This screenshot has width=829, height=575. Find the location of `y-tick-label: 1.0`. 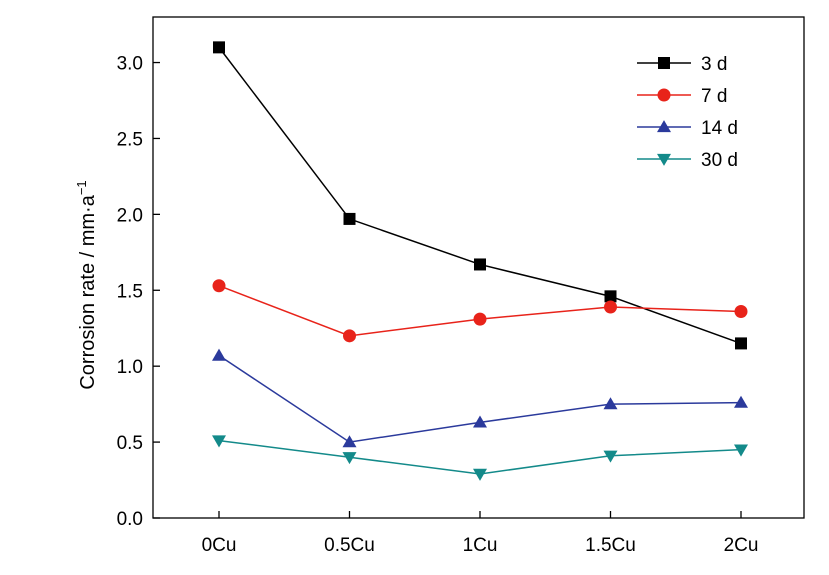

y-tick-label: 1.0 is located at coordinates (130, 367).